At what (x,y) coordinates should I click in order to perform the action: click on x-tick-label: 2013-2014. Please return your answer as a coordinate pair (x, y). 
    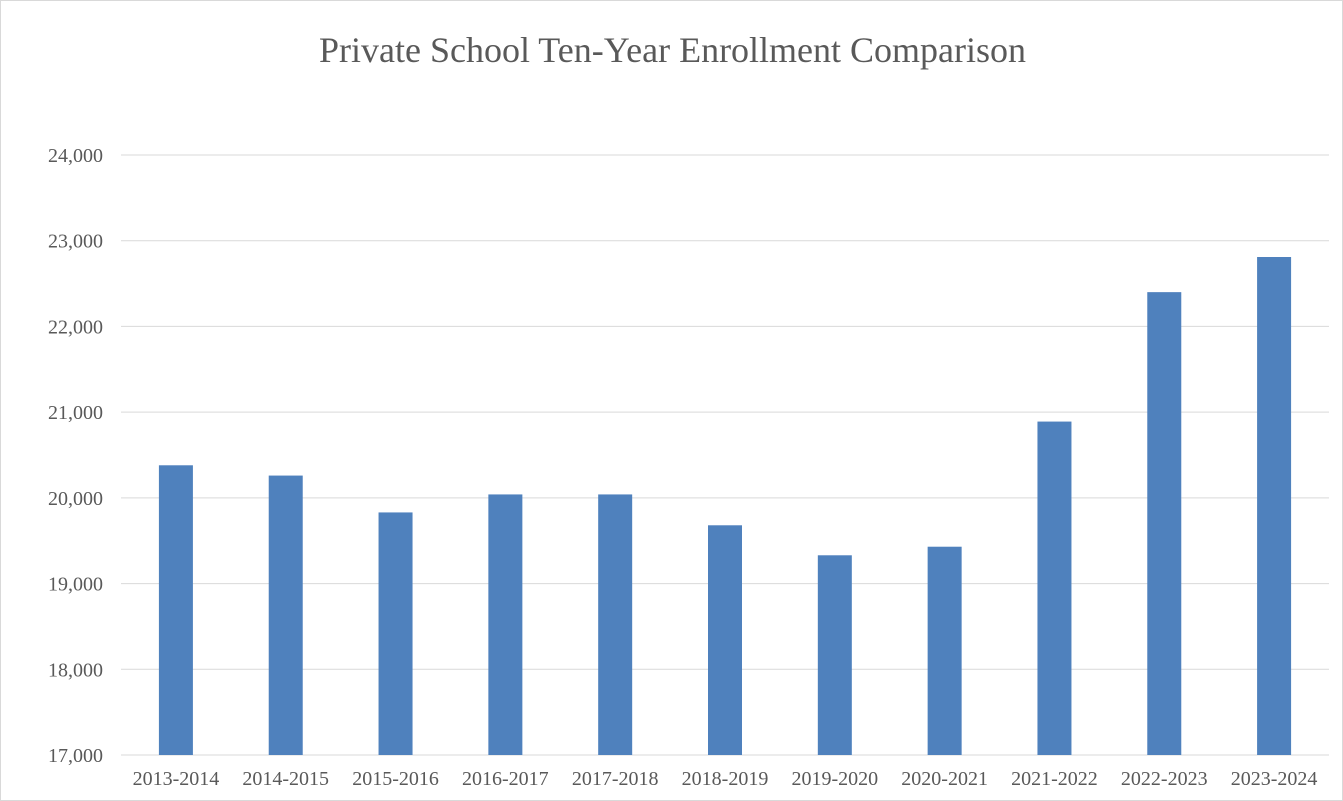
    Looking at the image, I should click on (176, 779).